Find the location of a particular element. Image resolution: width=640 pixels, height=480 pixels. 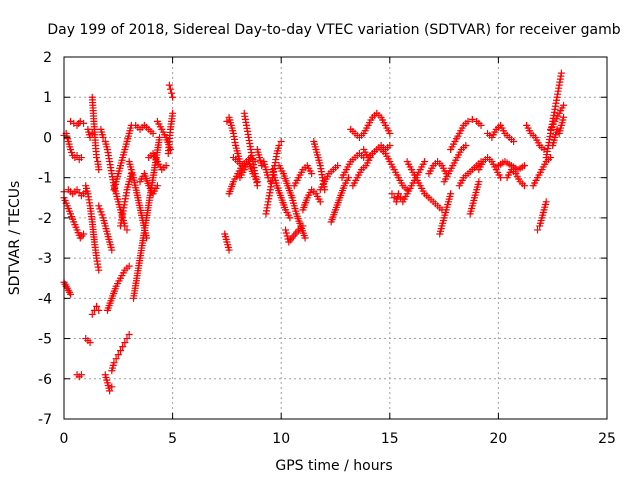

y-tick-label: -5 is located at coordinates (45, 340).